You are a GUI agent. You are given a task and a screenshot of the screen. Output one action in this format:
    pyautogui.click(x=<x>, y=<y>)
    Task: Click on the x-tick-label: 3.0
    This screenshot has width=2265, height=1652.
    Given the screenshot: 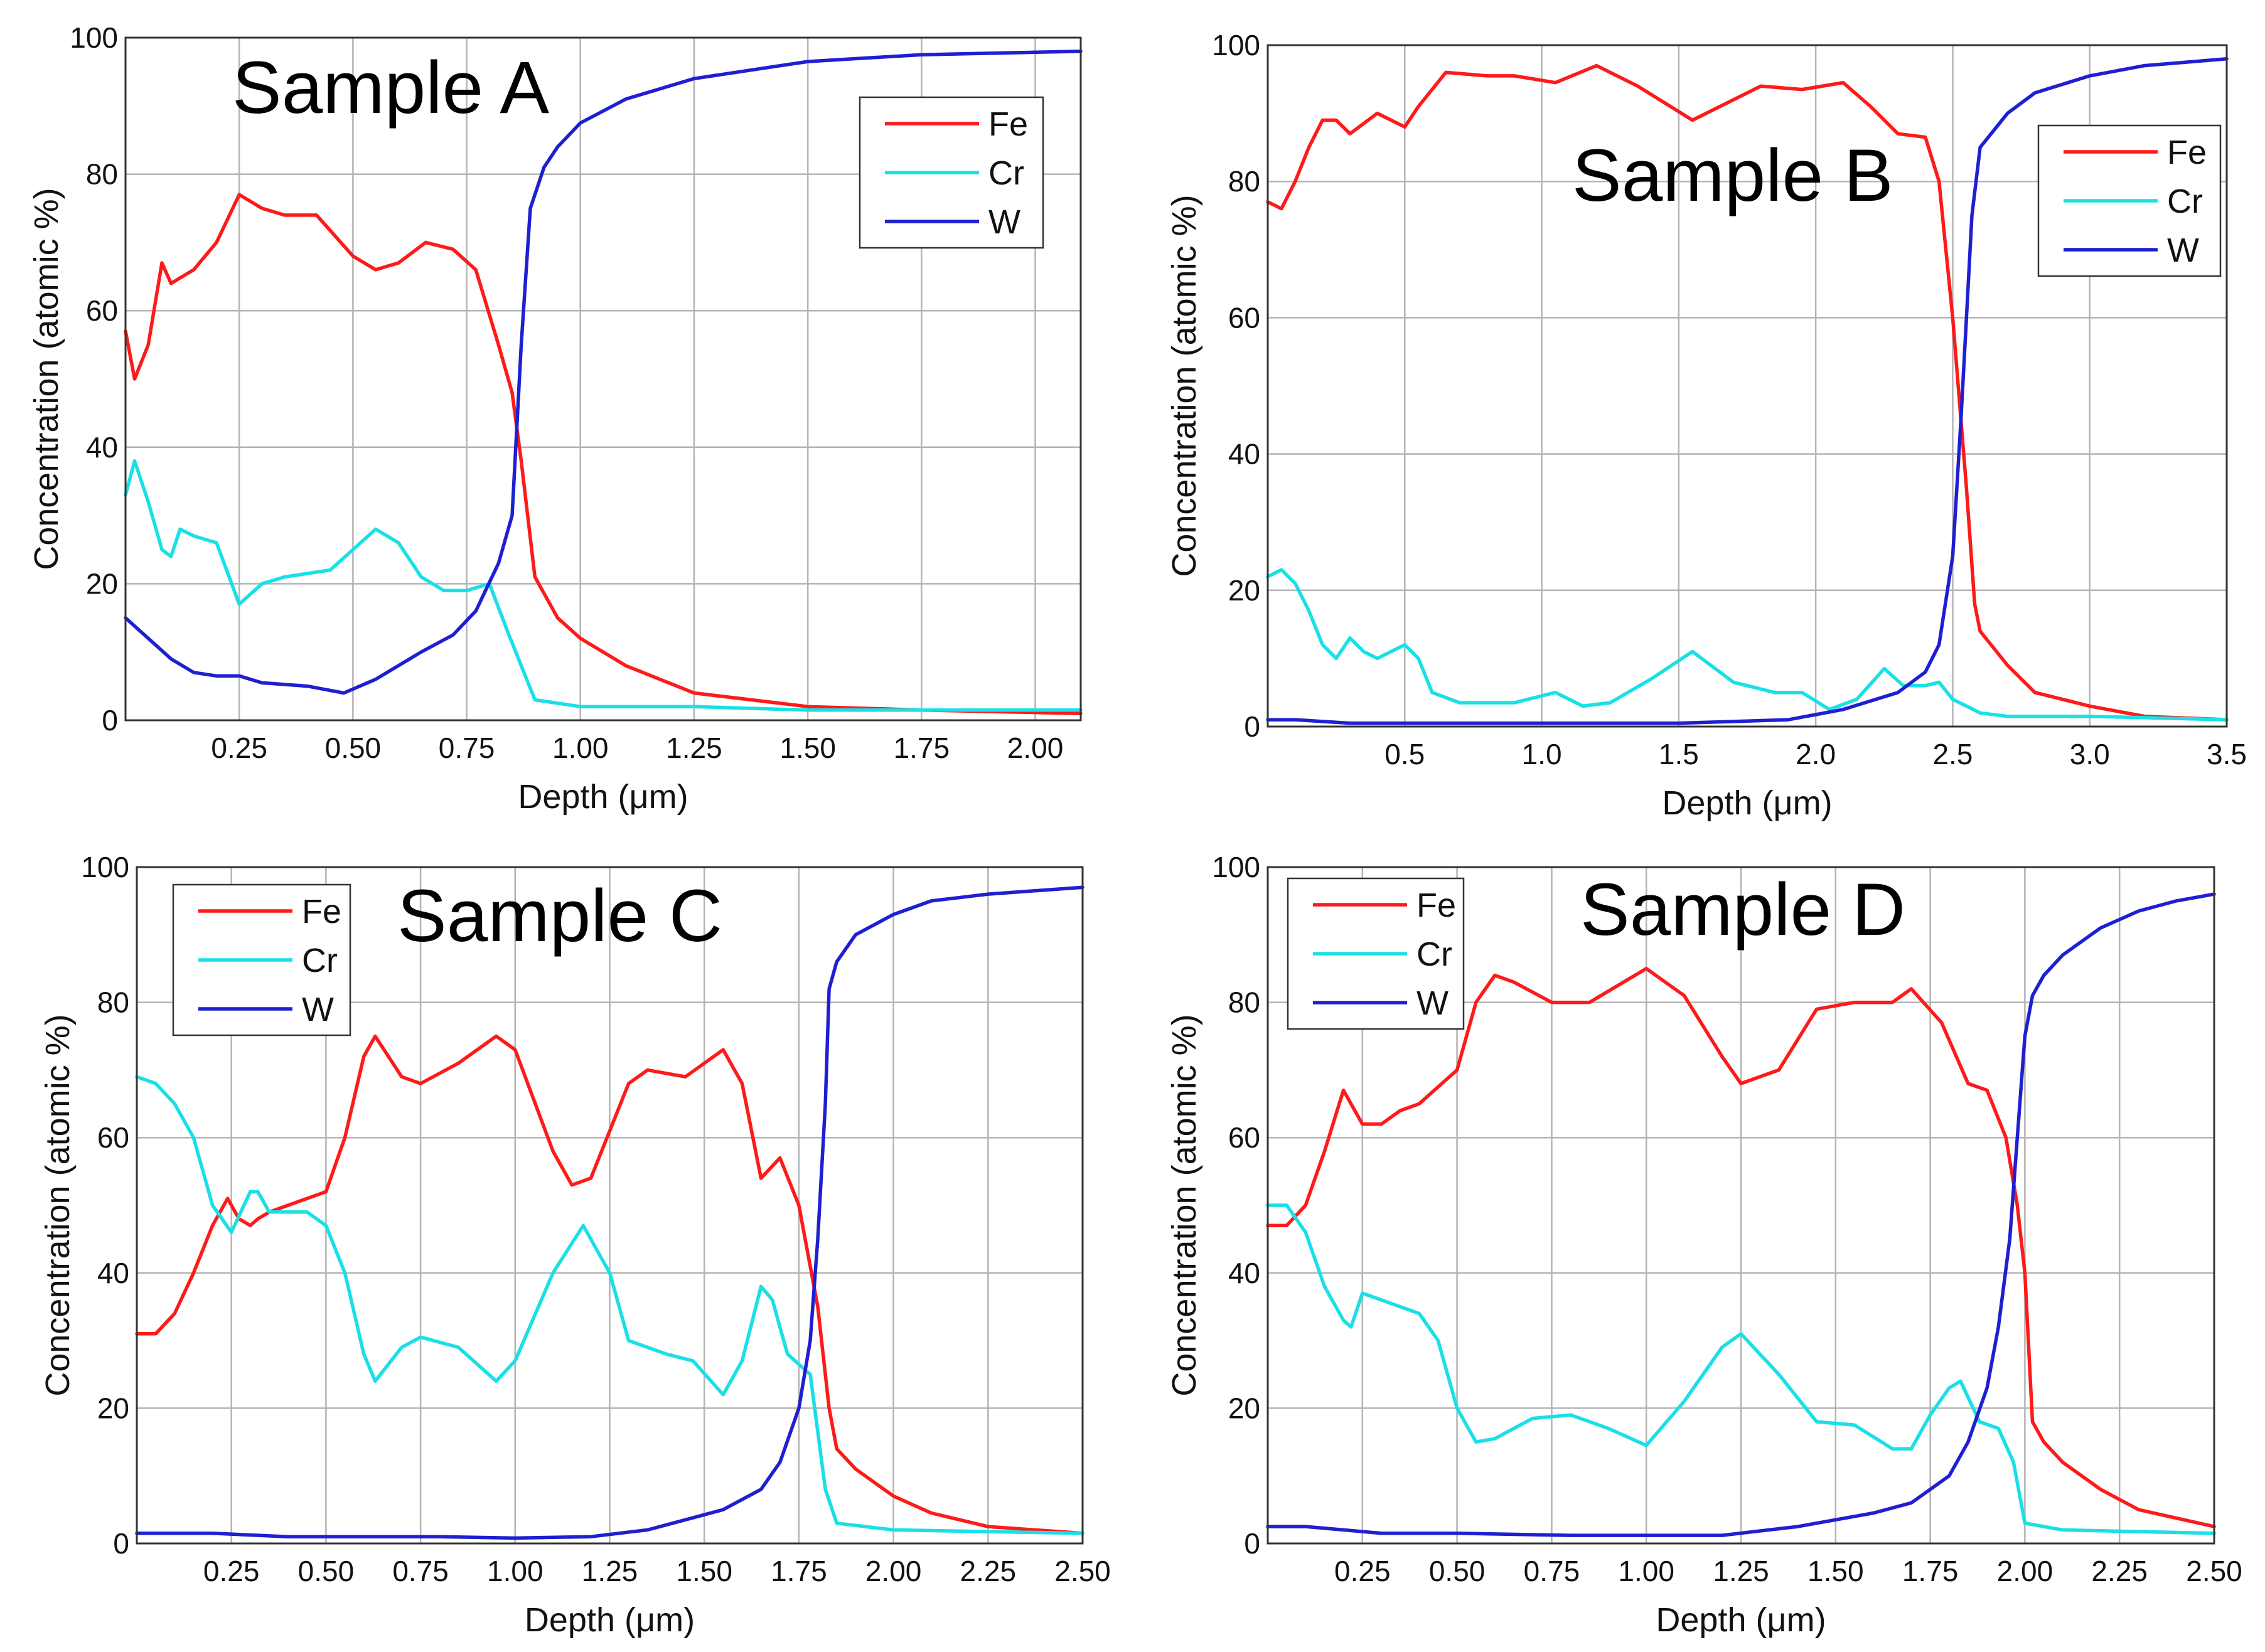 What is the action you would take?
    pyautogui.click(x=2090, y=754)
    